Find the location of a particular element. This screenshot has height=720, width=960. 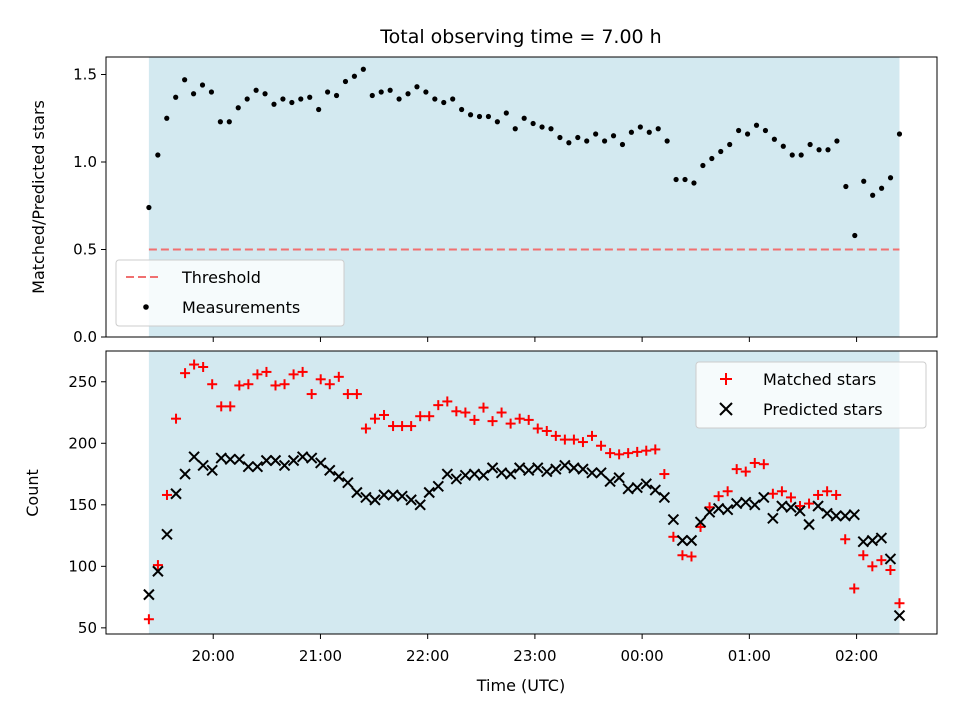

bottom-panel-legend: Matched stars Predicted stars is located at coordinates (811, 395).